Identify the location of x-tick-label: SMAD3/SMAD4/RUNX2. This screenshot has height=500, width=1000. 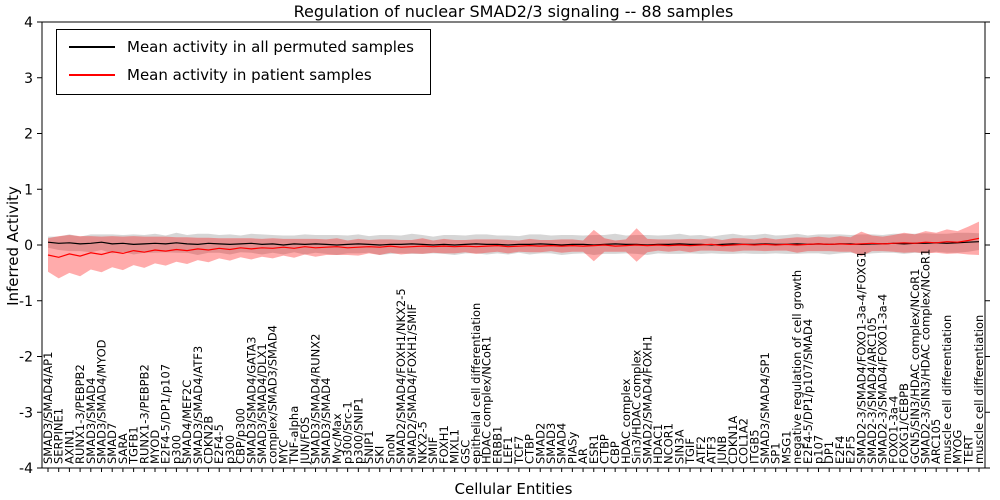
(316, 399).